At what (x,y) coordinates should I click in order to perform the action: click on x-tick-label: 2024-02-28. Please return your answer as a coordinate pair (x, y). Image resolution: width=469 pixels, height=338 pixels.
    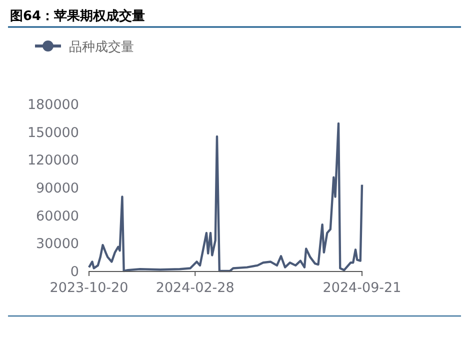
    Looking at the image, I should click on (195, 288).